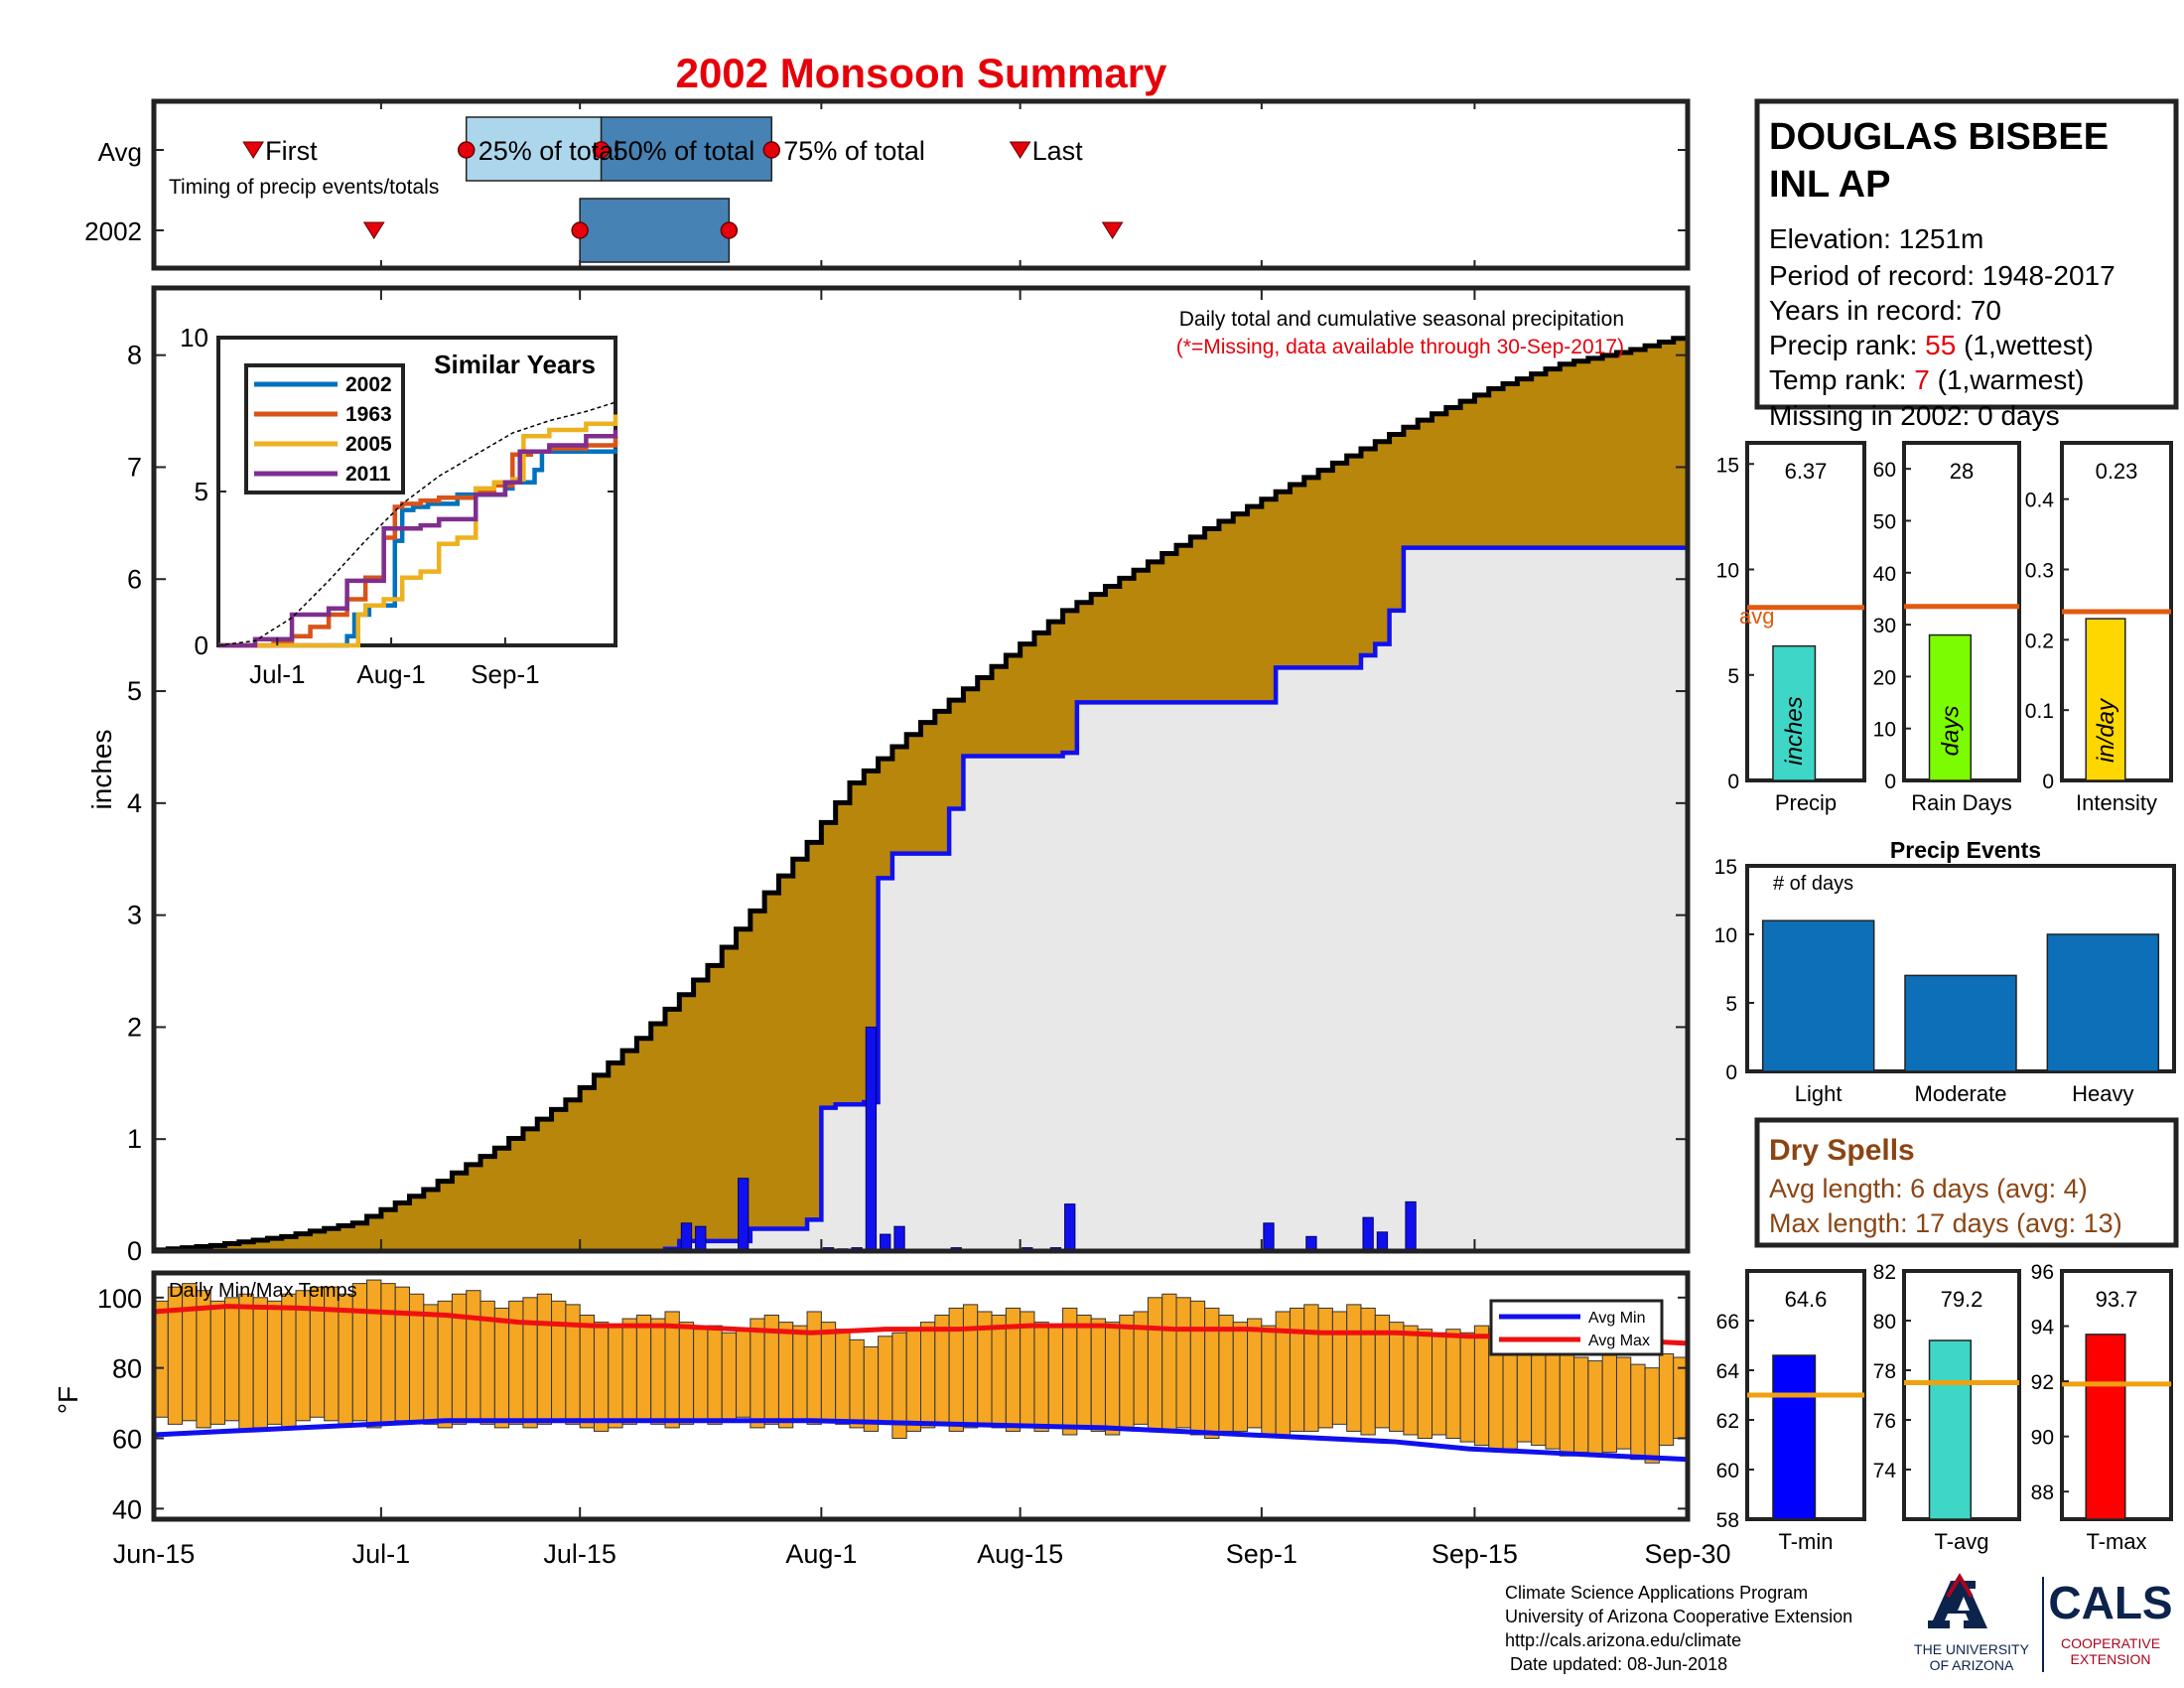 Image resolution: width=2184 pixels, height=1688 pixels. I want to click on small-panel-value: 0.23, so click(2117, 471).